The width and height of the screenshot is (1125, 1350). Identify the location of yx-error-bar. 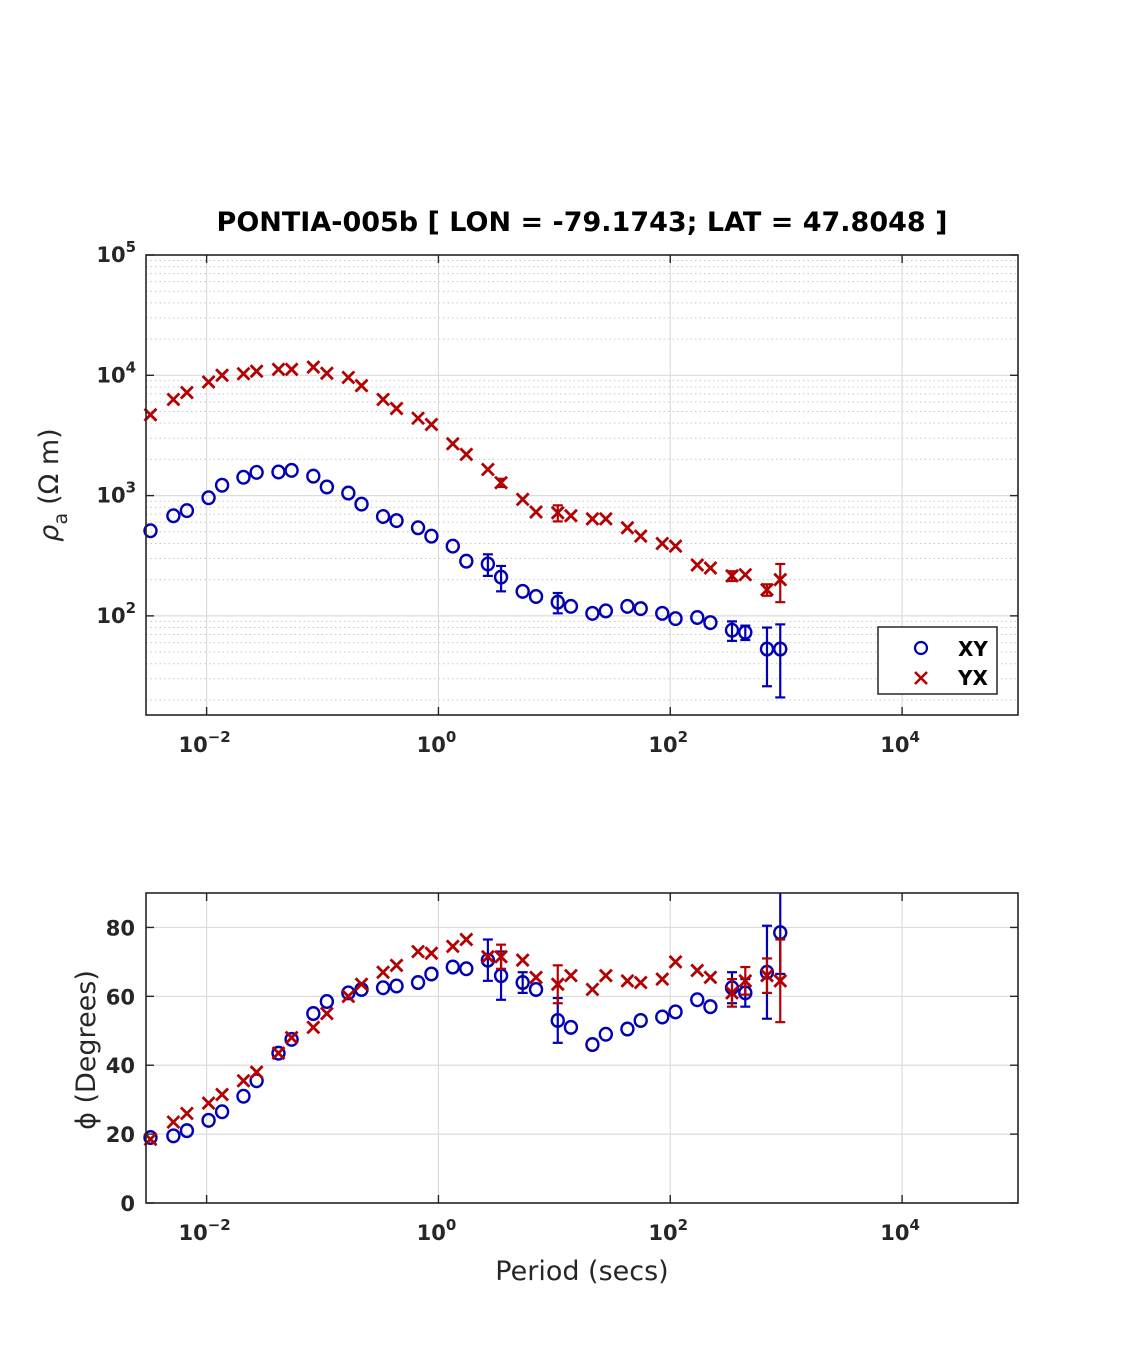
(780, 583).